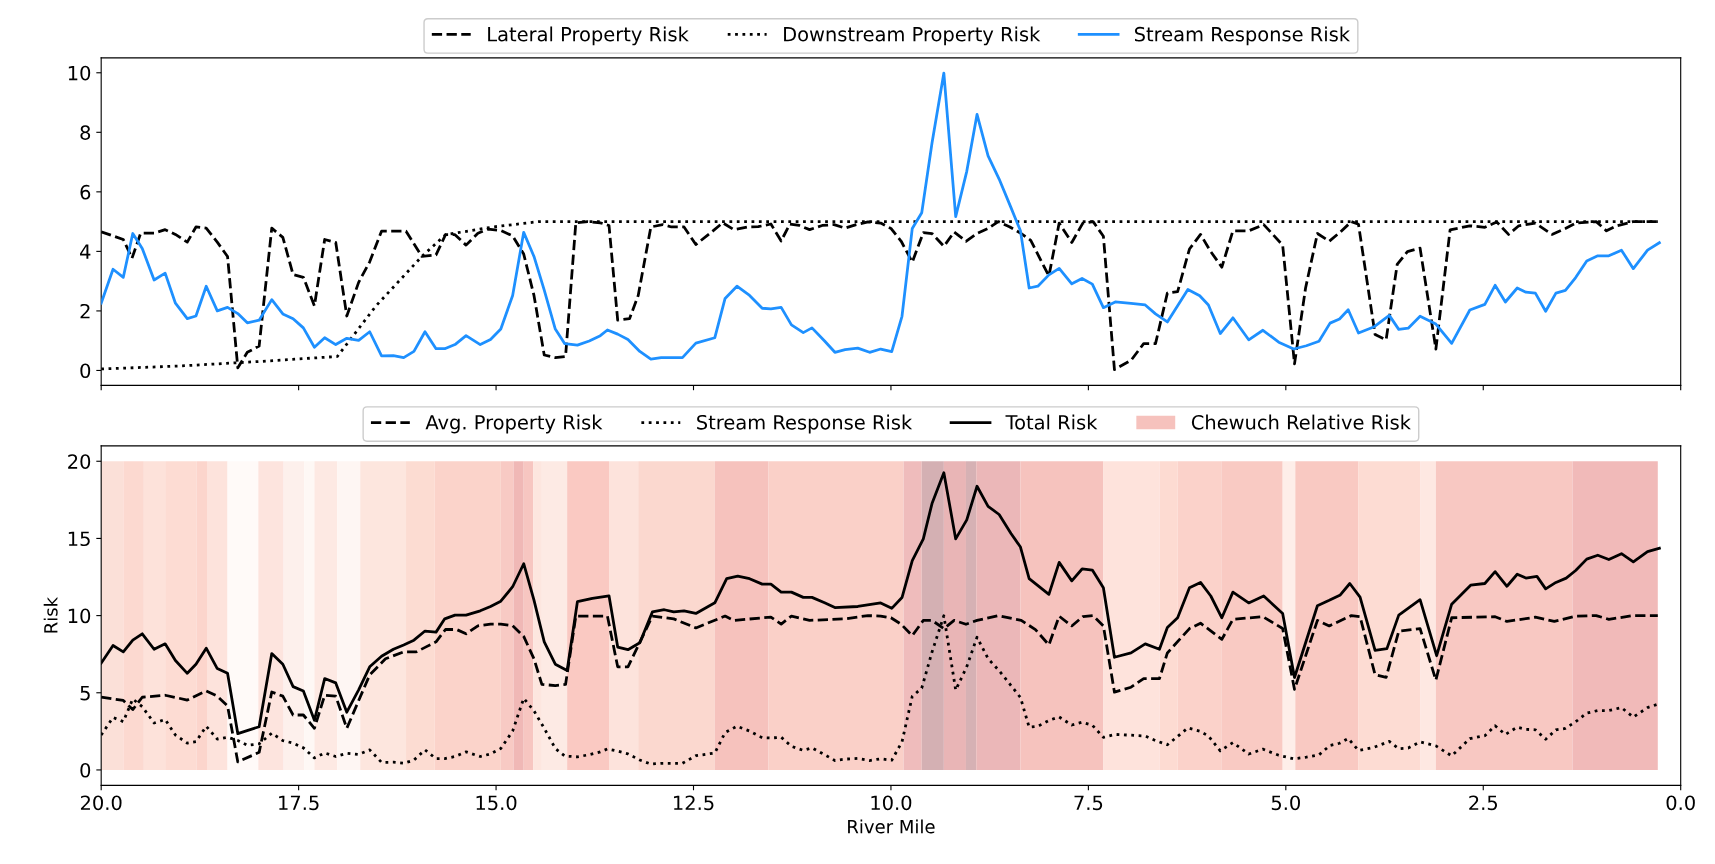 This screenshot has width=1715, height=864. Describe the element at coordinates (85, 192) in the screenshot. I see `y-tick-label: 6` at that location.